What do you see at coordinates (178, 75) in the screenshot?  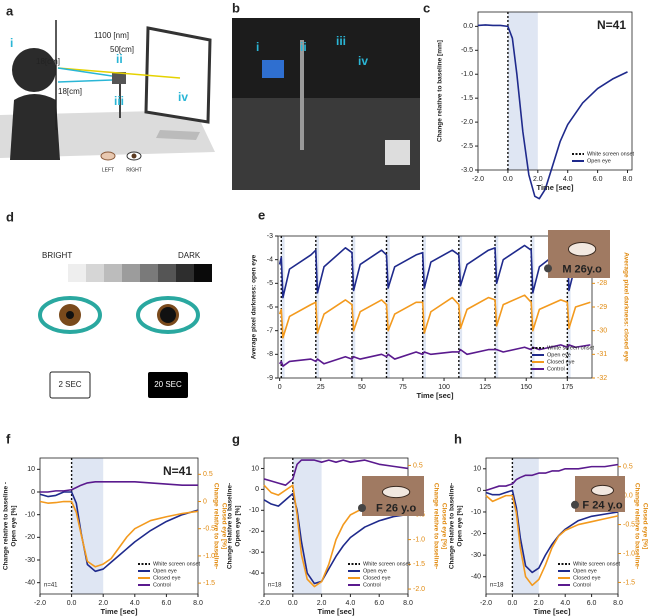 I see `monitor` at bounding box center [178, 75].